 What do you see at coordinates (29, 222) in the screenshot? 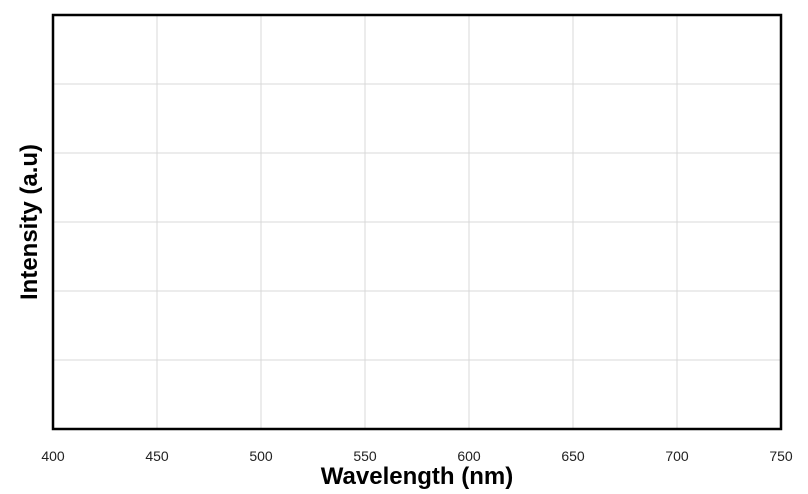
I see `y-axis-title: Intensity (a.u)` at bounding box center [29, 222].